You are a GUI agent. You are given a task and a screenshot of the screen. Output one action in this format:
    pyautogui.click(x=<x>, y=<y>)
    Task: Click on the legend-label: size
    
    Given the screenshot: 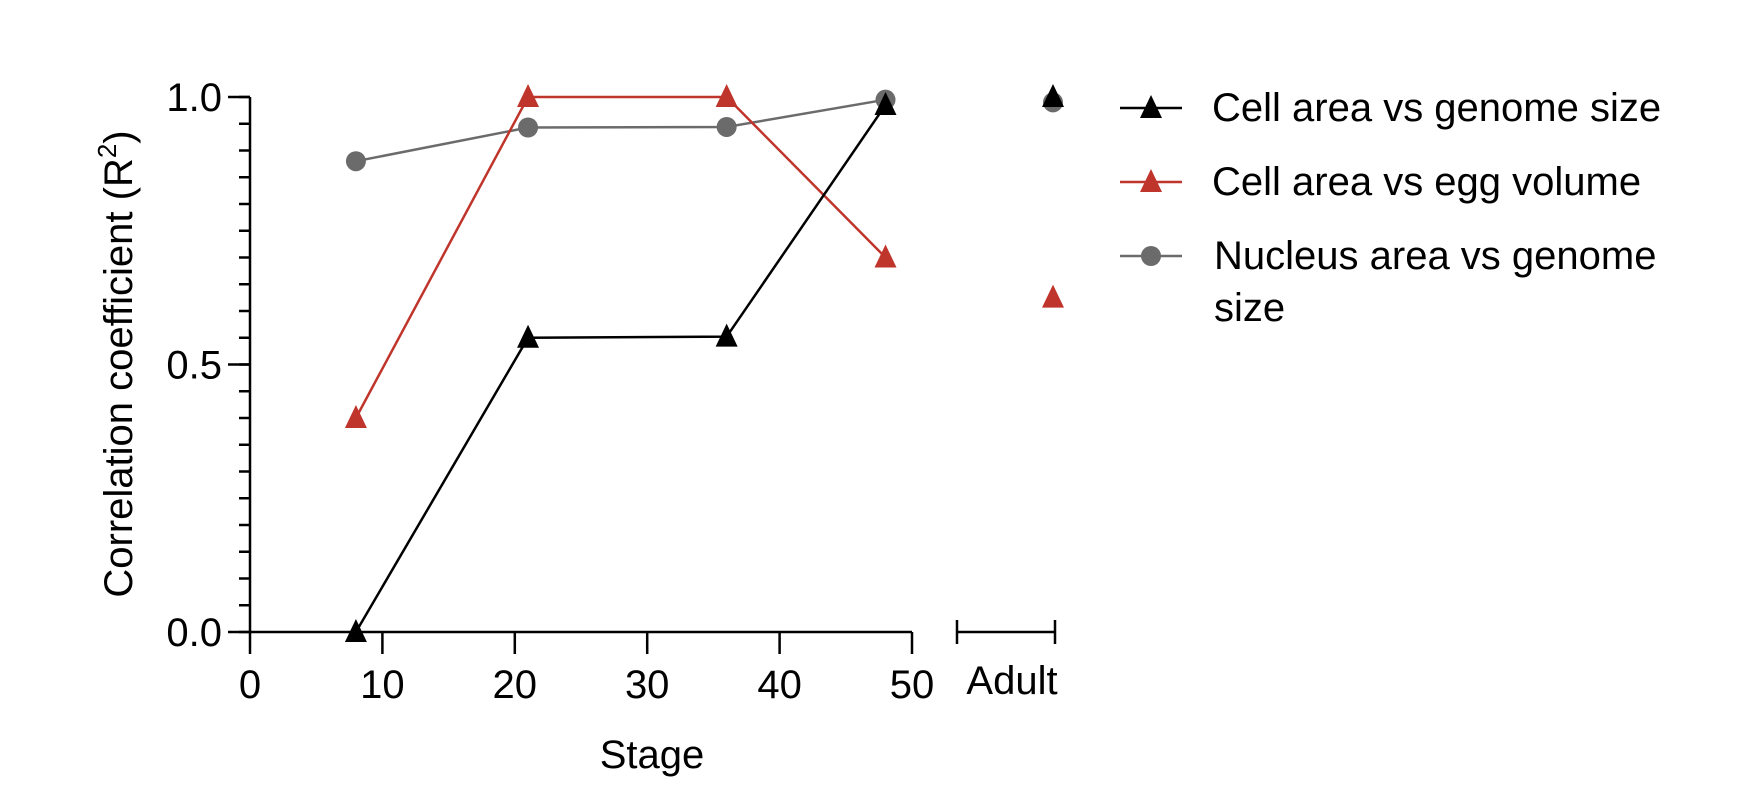 What is the action you would take?
    pyautogui.click(x=1249, y=308)
    